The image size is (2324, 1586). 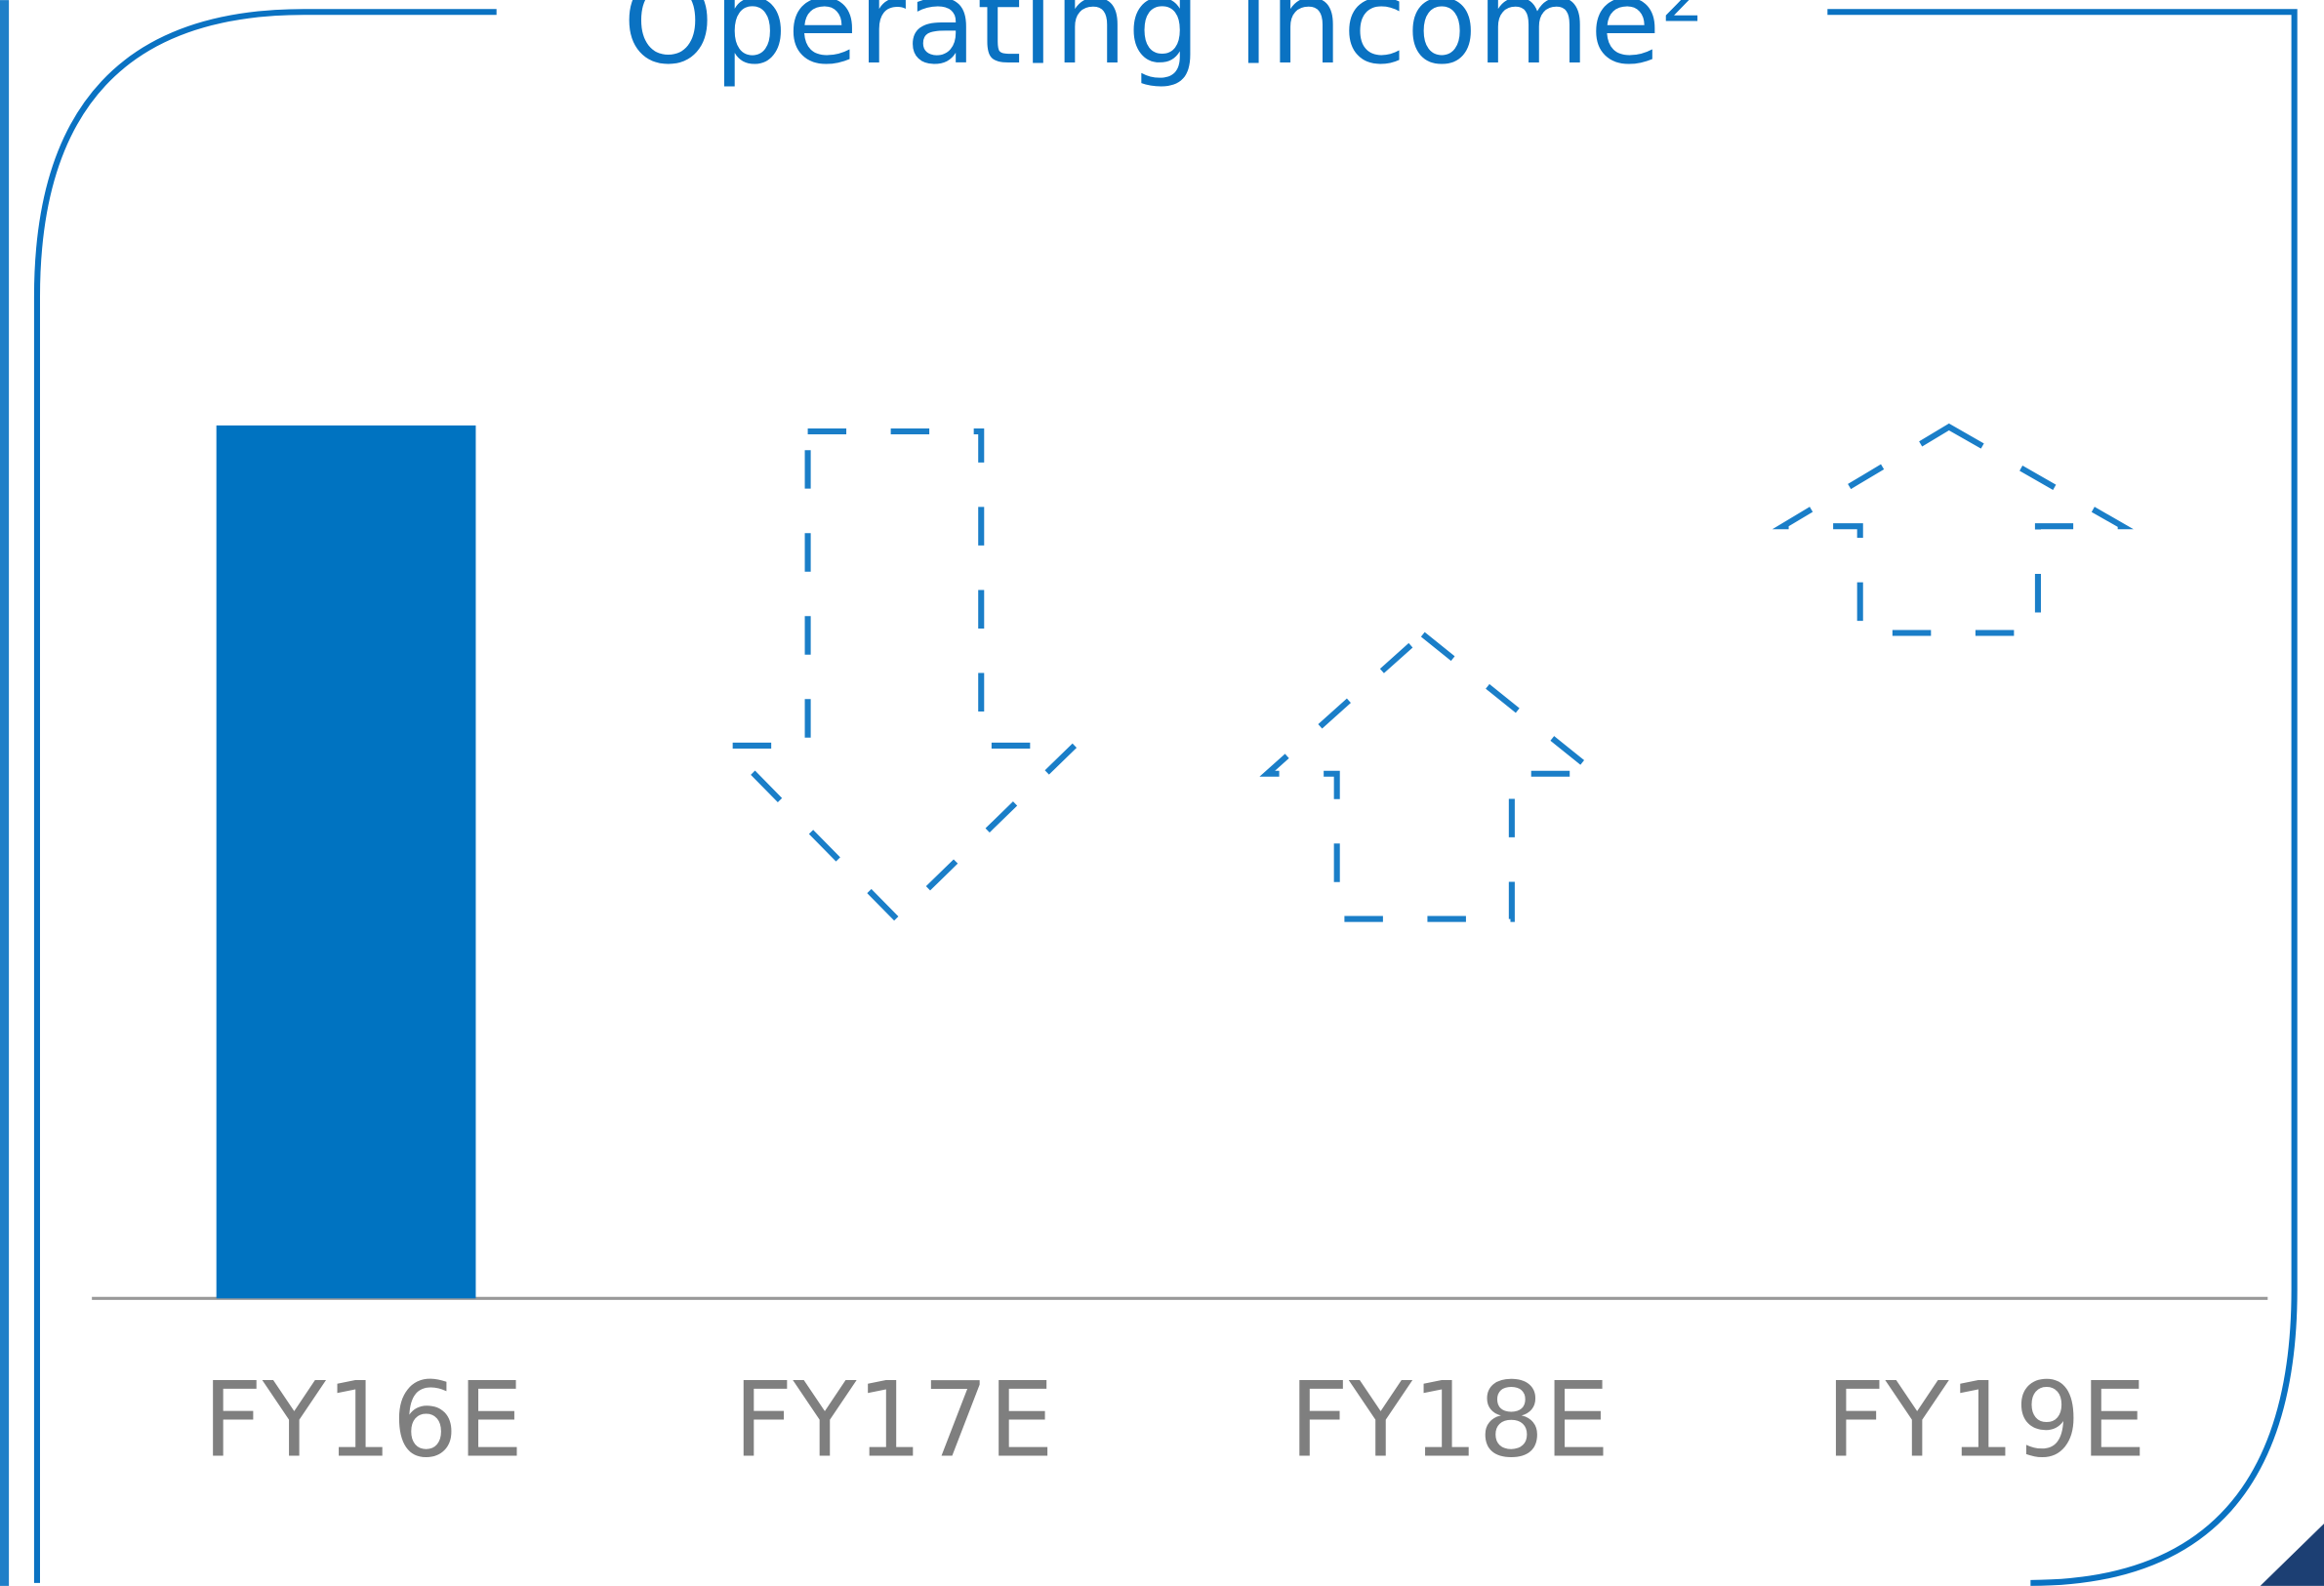 I want to click on x-tick-label: FY18E, so click(x=1449, y=1420).